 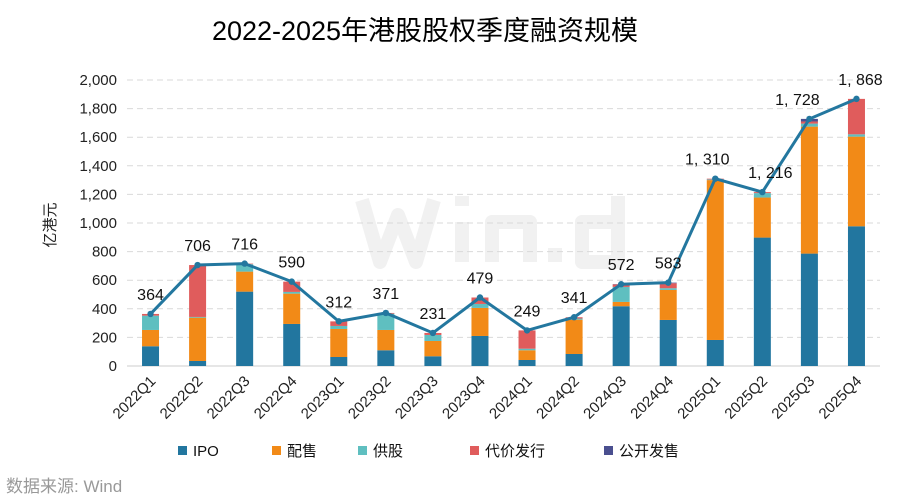 I want to click on legend-label: 供股, so click(x=388, y=451).